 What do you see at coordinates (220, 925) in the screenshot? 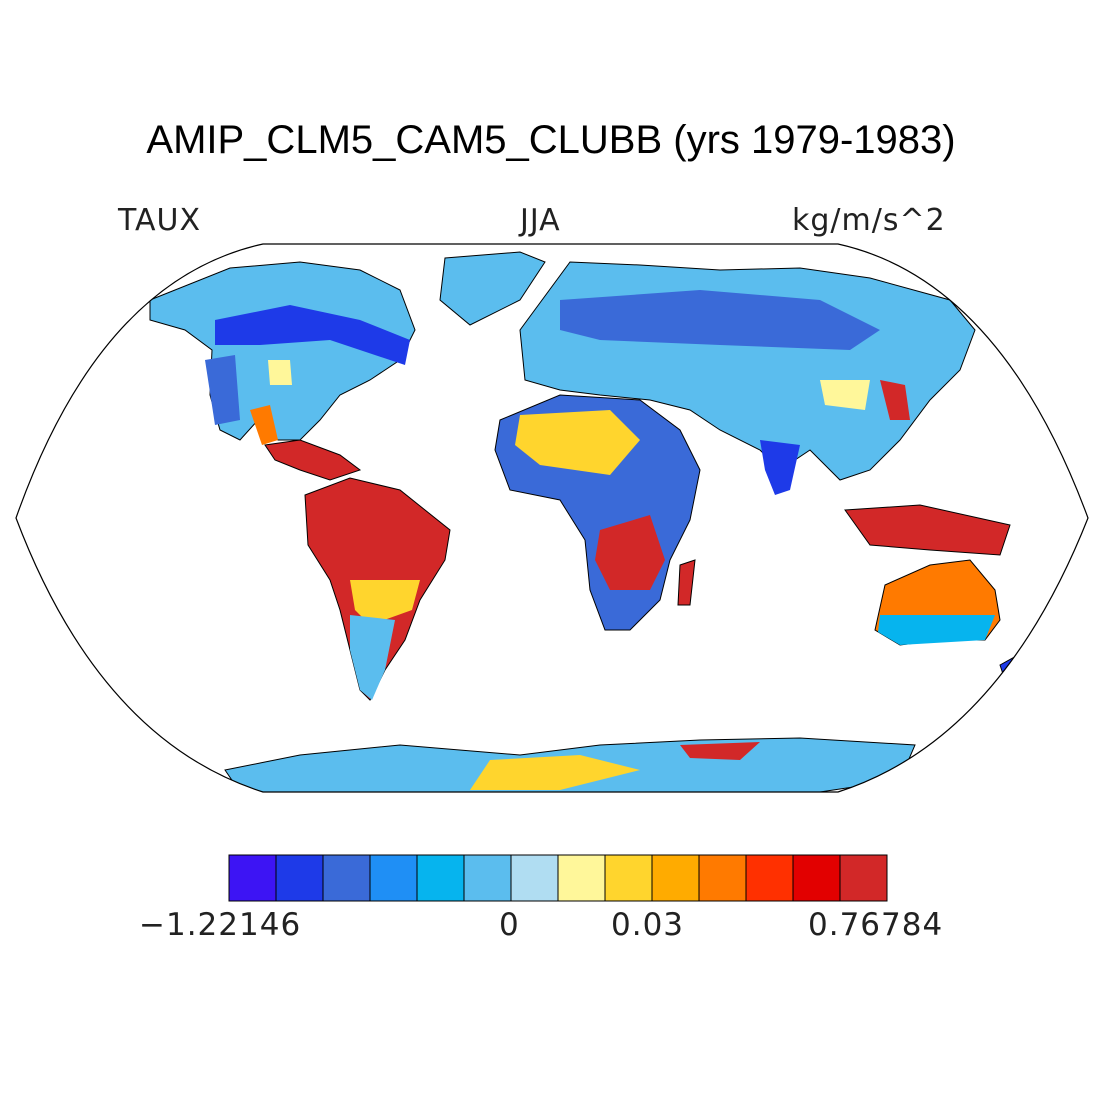
I see `colorbar-label-min: −1.22146` at bounding box center [220, 925].